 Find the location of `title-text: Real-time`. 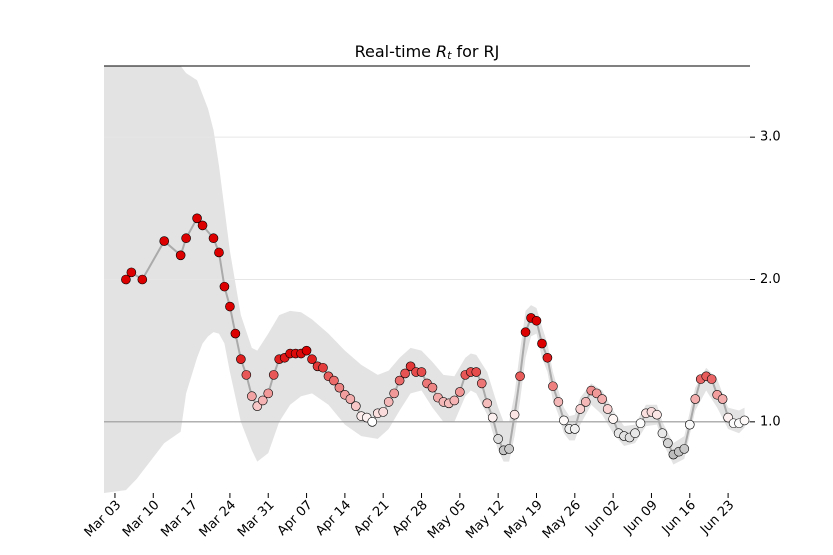

title-text: Real-time is located at coordinates (393, 51).